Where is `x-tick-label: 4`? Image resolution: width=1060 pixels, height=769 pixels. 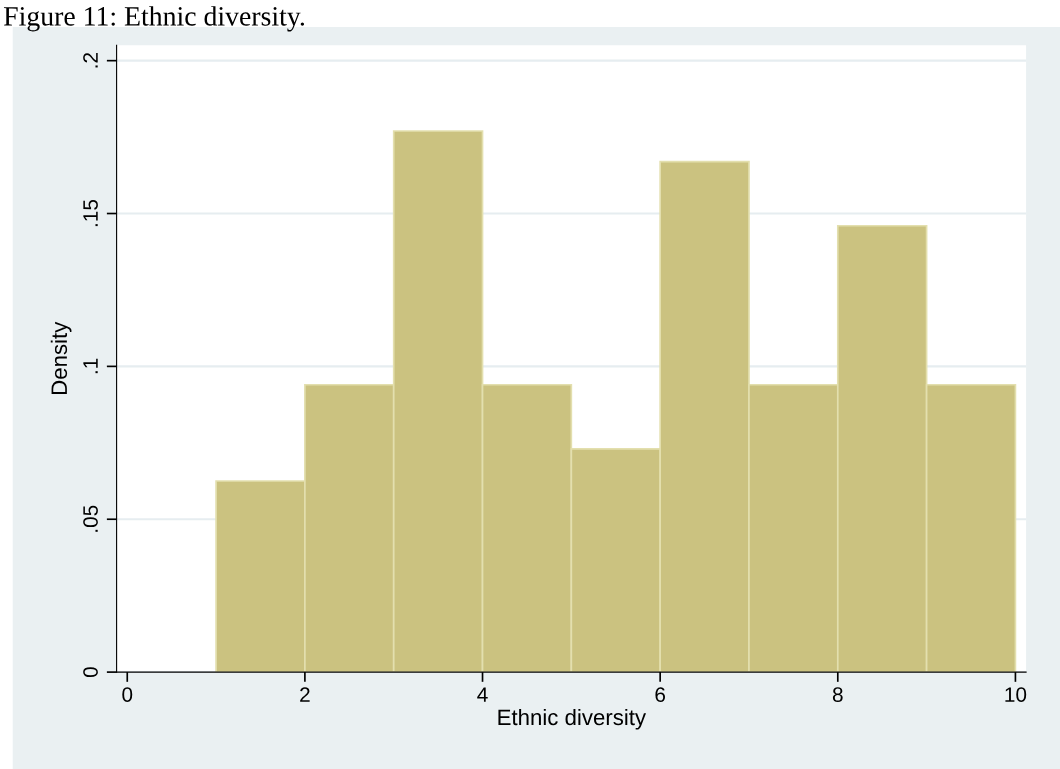 x-tick-label: 4 is located at coordinates (482, 694).